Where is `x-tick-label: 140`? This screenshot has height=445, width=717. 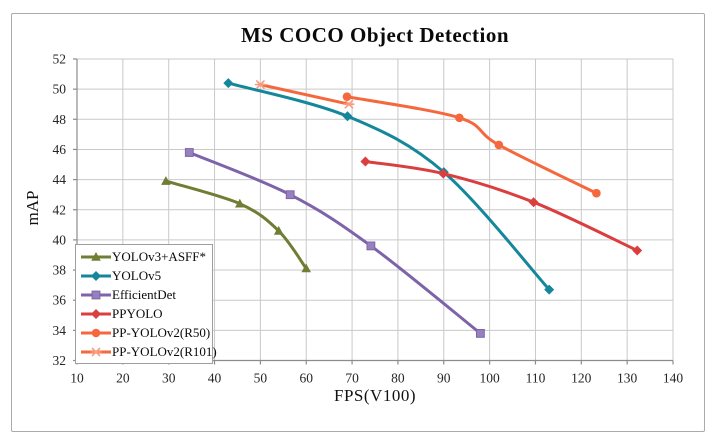 x-tick-label: 140 is located at coordinates (673, 378).